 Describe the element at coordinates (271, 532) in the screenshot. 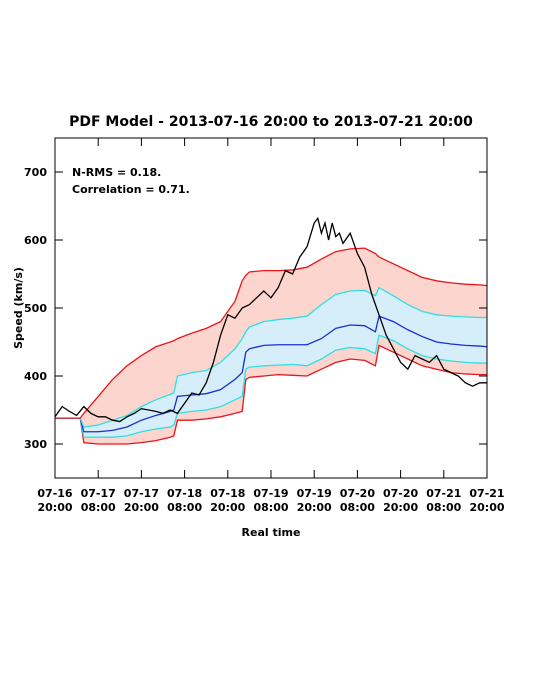

I see `x-axis-label: Real time` at that location.